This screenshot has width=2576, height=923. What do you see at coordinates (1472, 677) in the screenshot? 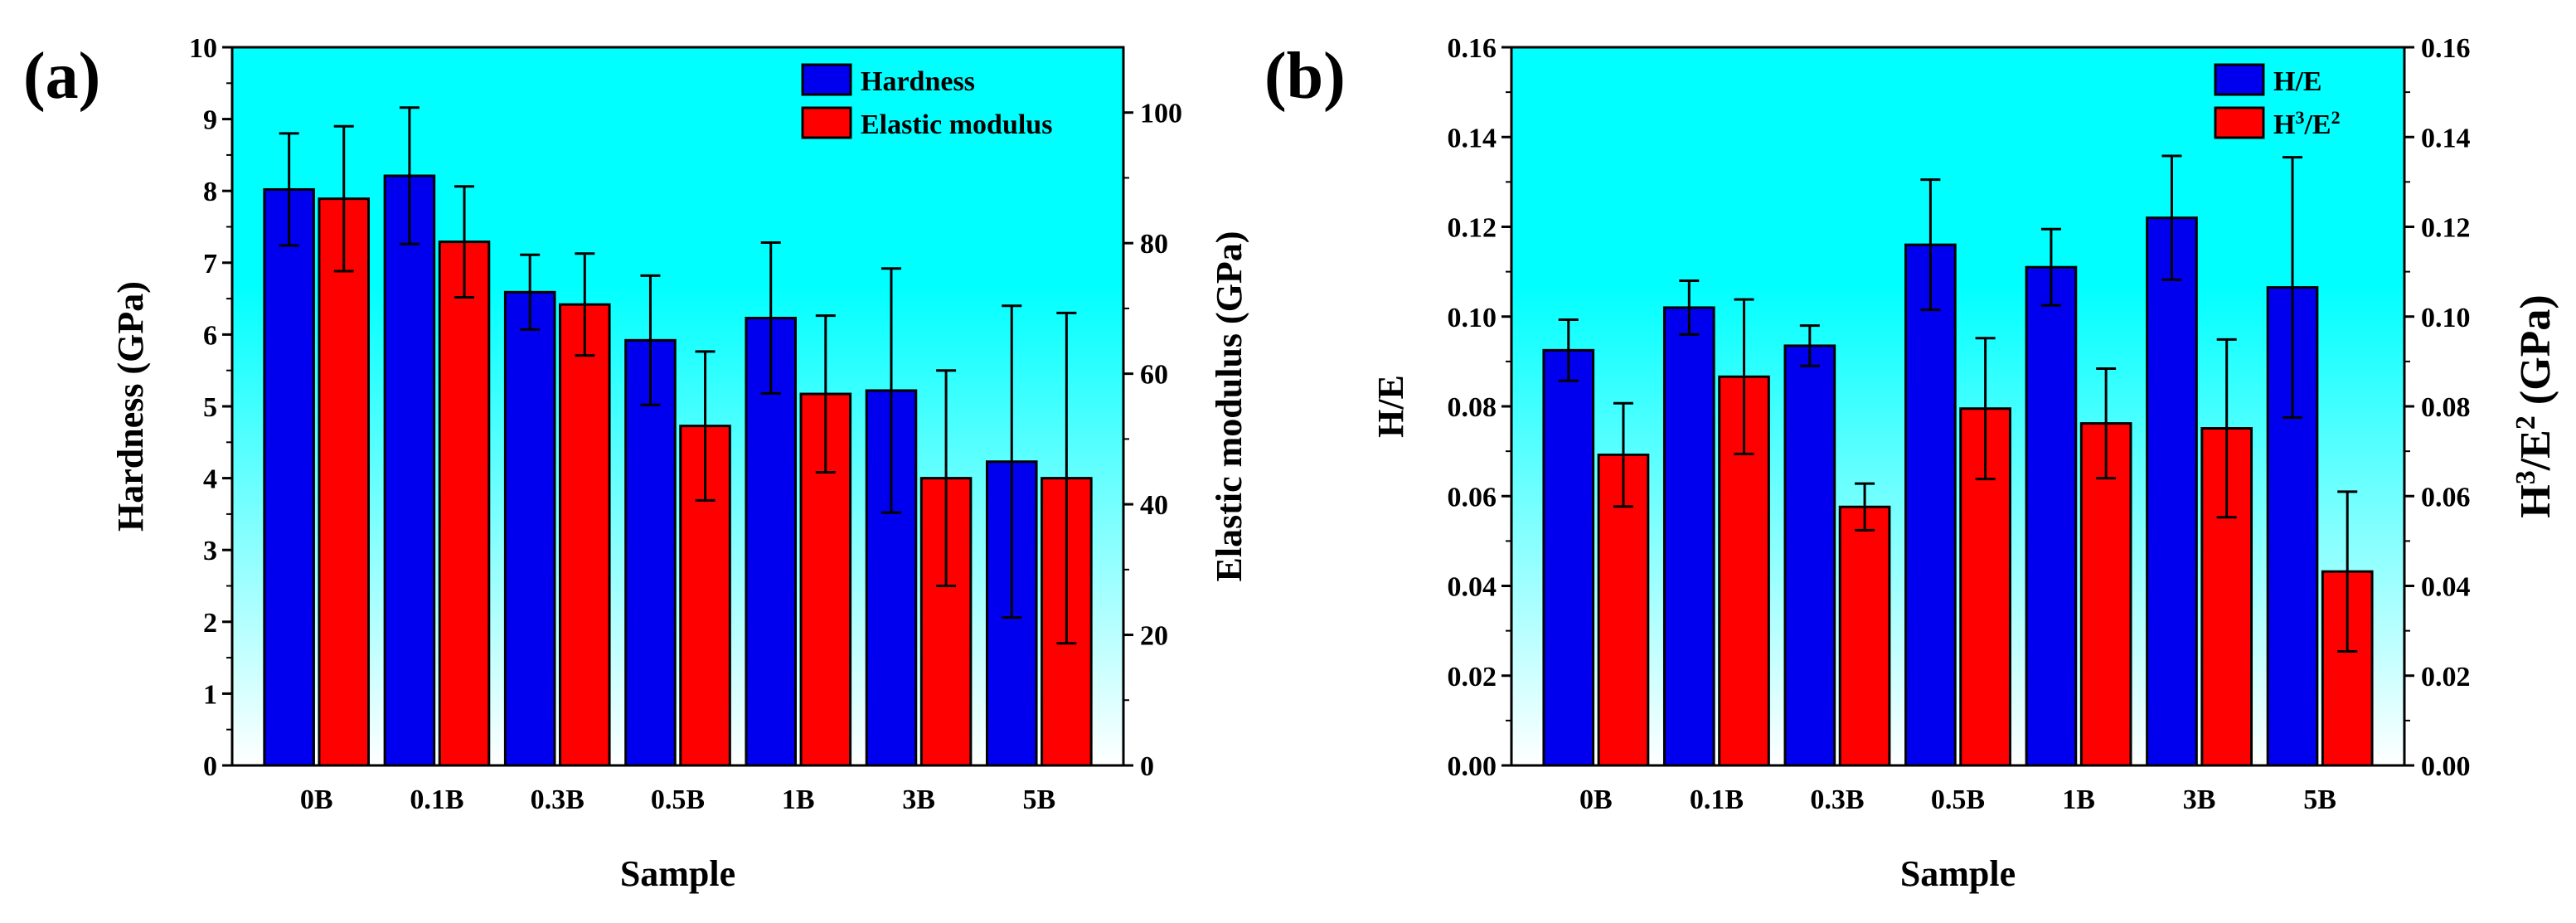
I see `y-tick-label: 0.02` at bounding box center [1472, 677].